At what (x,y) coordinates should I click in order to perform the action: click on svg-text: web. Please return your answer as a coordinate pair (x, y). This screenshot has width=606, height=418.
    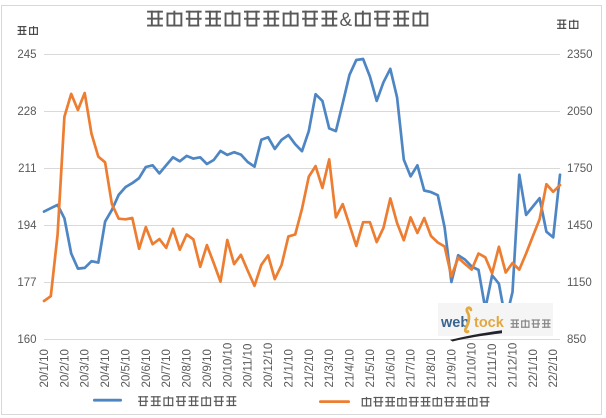
    Looking at the image, I should click on (454, 323).